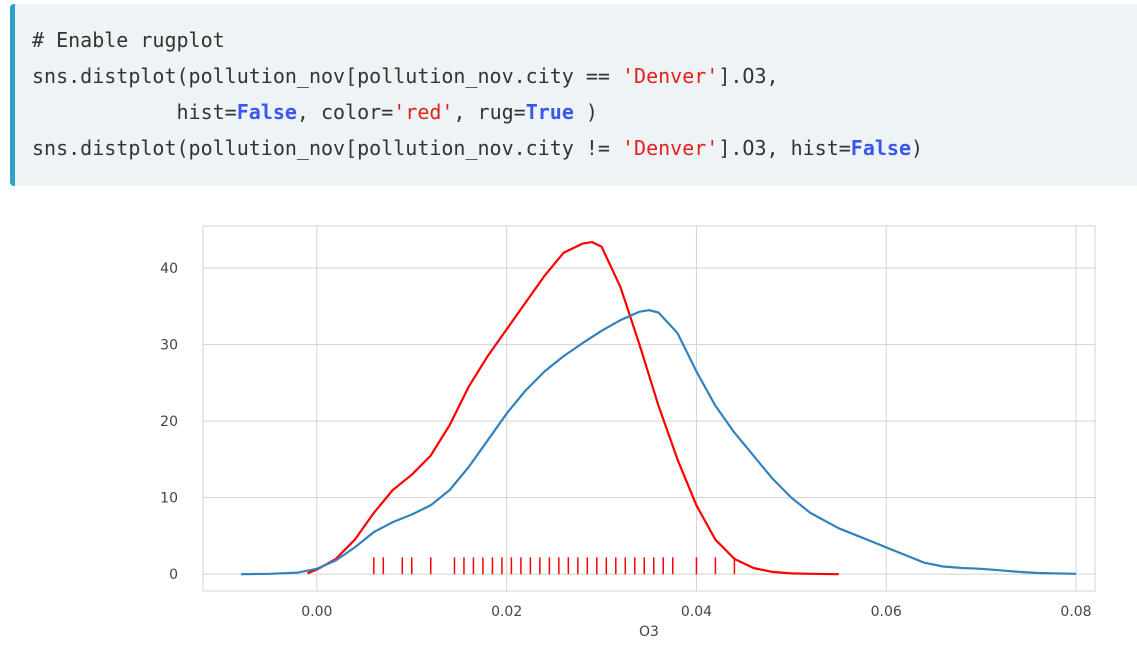 This screenshot has width=1137, height=645. Describe the element at coordinates (423, 112) in the screenshot. I see `code-token: 'red'` at that location.